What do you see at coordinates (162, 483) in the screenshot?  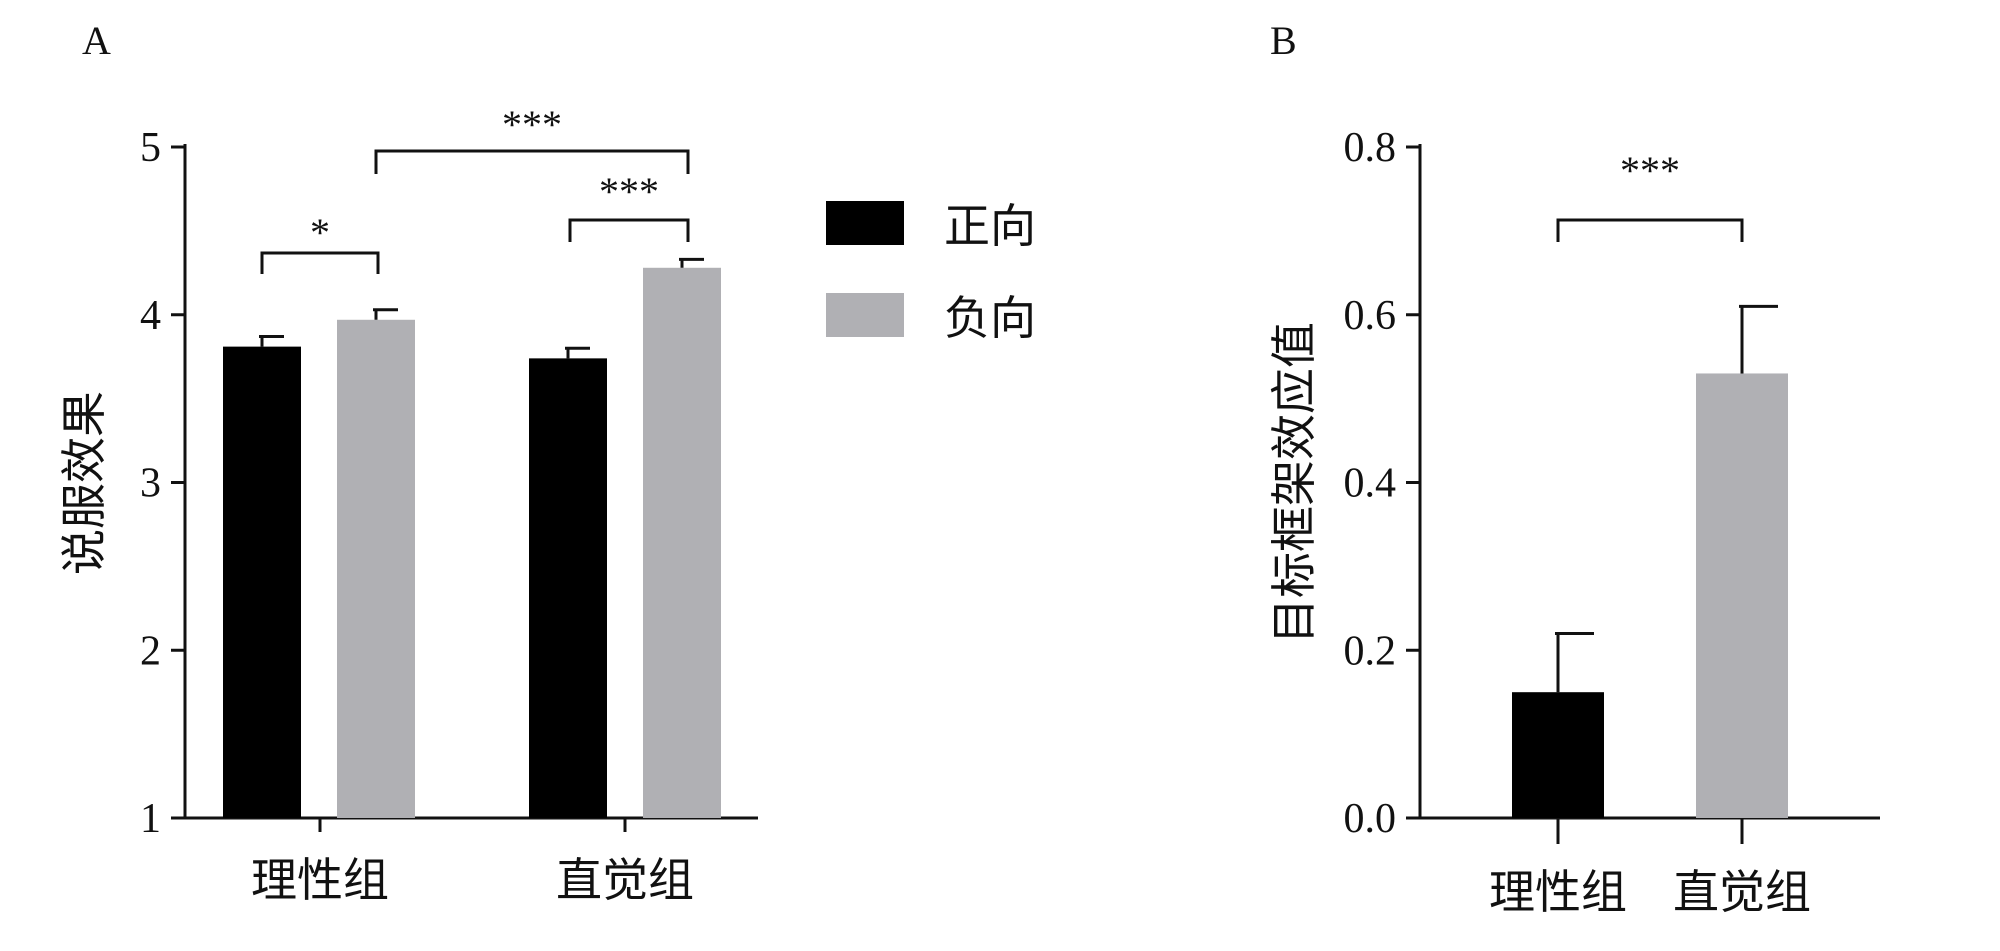 I see `panel-a-y-ticks: 1 2 3 4 5` at bounding box center [162, 483].